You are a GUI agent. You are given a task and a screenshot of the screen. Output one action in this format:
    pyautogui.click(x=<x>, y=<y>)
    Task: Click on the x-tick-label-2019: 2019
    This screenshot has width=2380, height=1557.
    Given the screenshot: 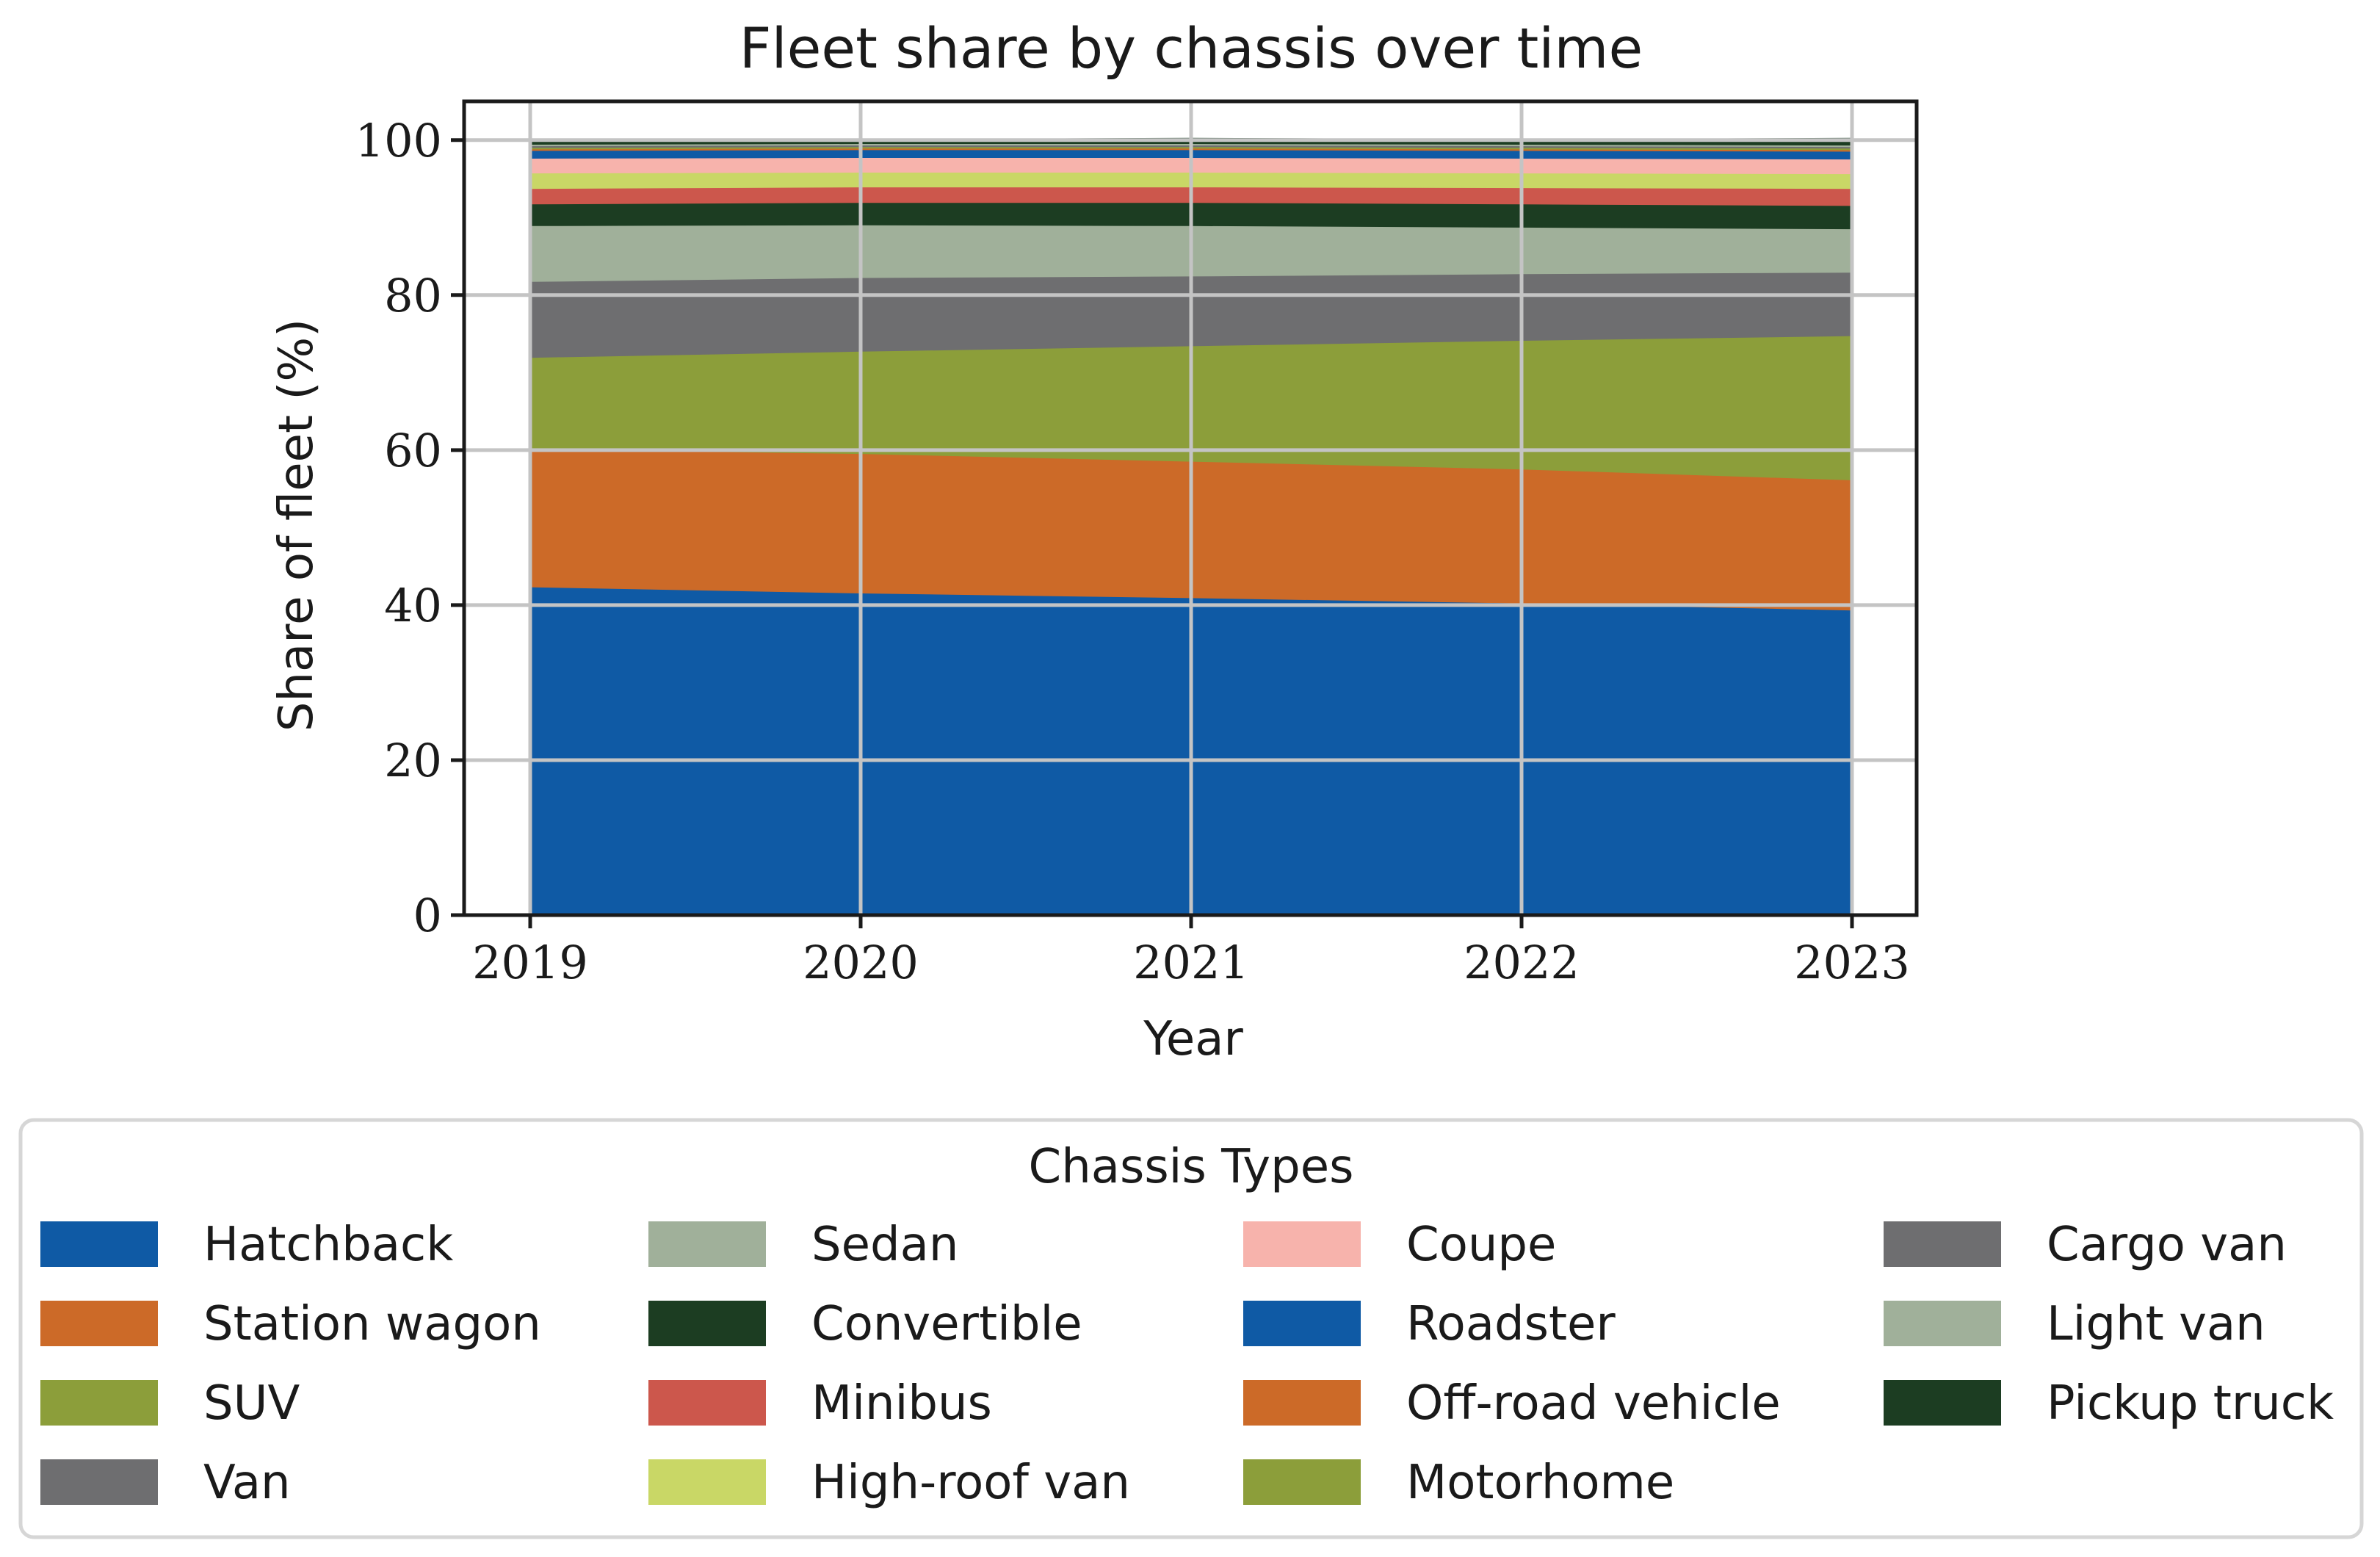 What is the action you would take?
    pyautogui.click(x=530, y=962)
    